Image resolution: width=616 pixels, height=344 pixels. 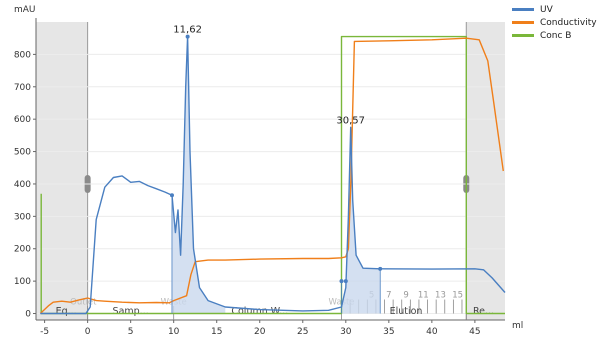 I want to click on x-axis: -5 0 5 10 15 20 25 30 35 40 45, so click(x=270, y=328).